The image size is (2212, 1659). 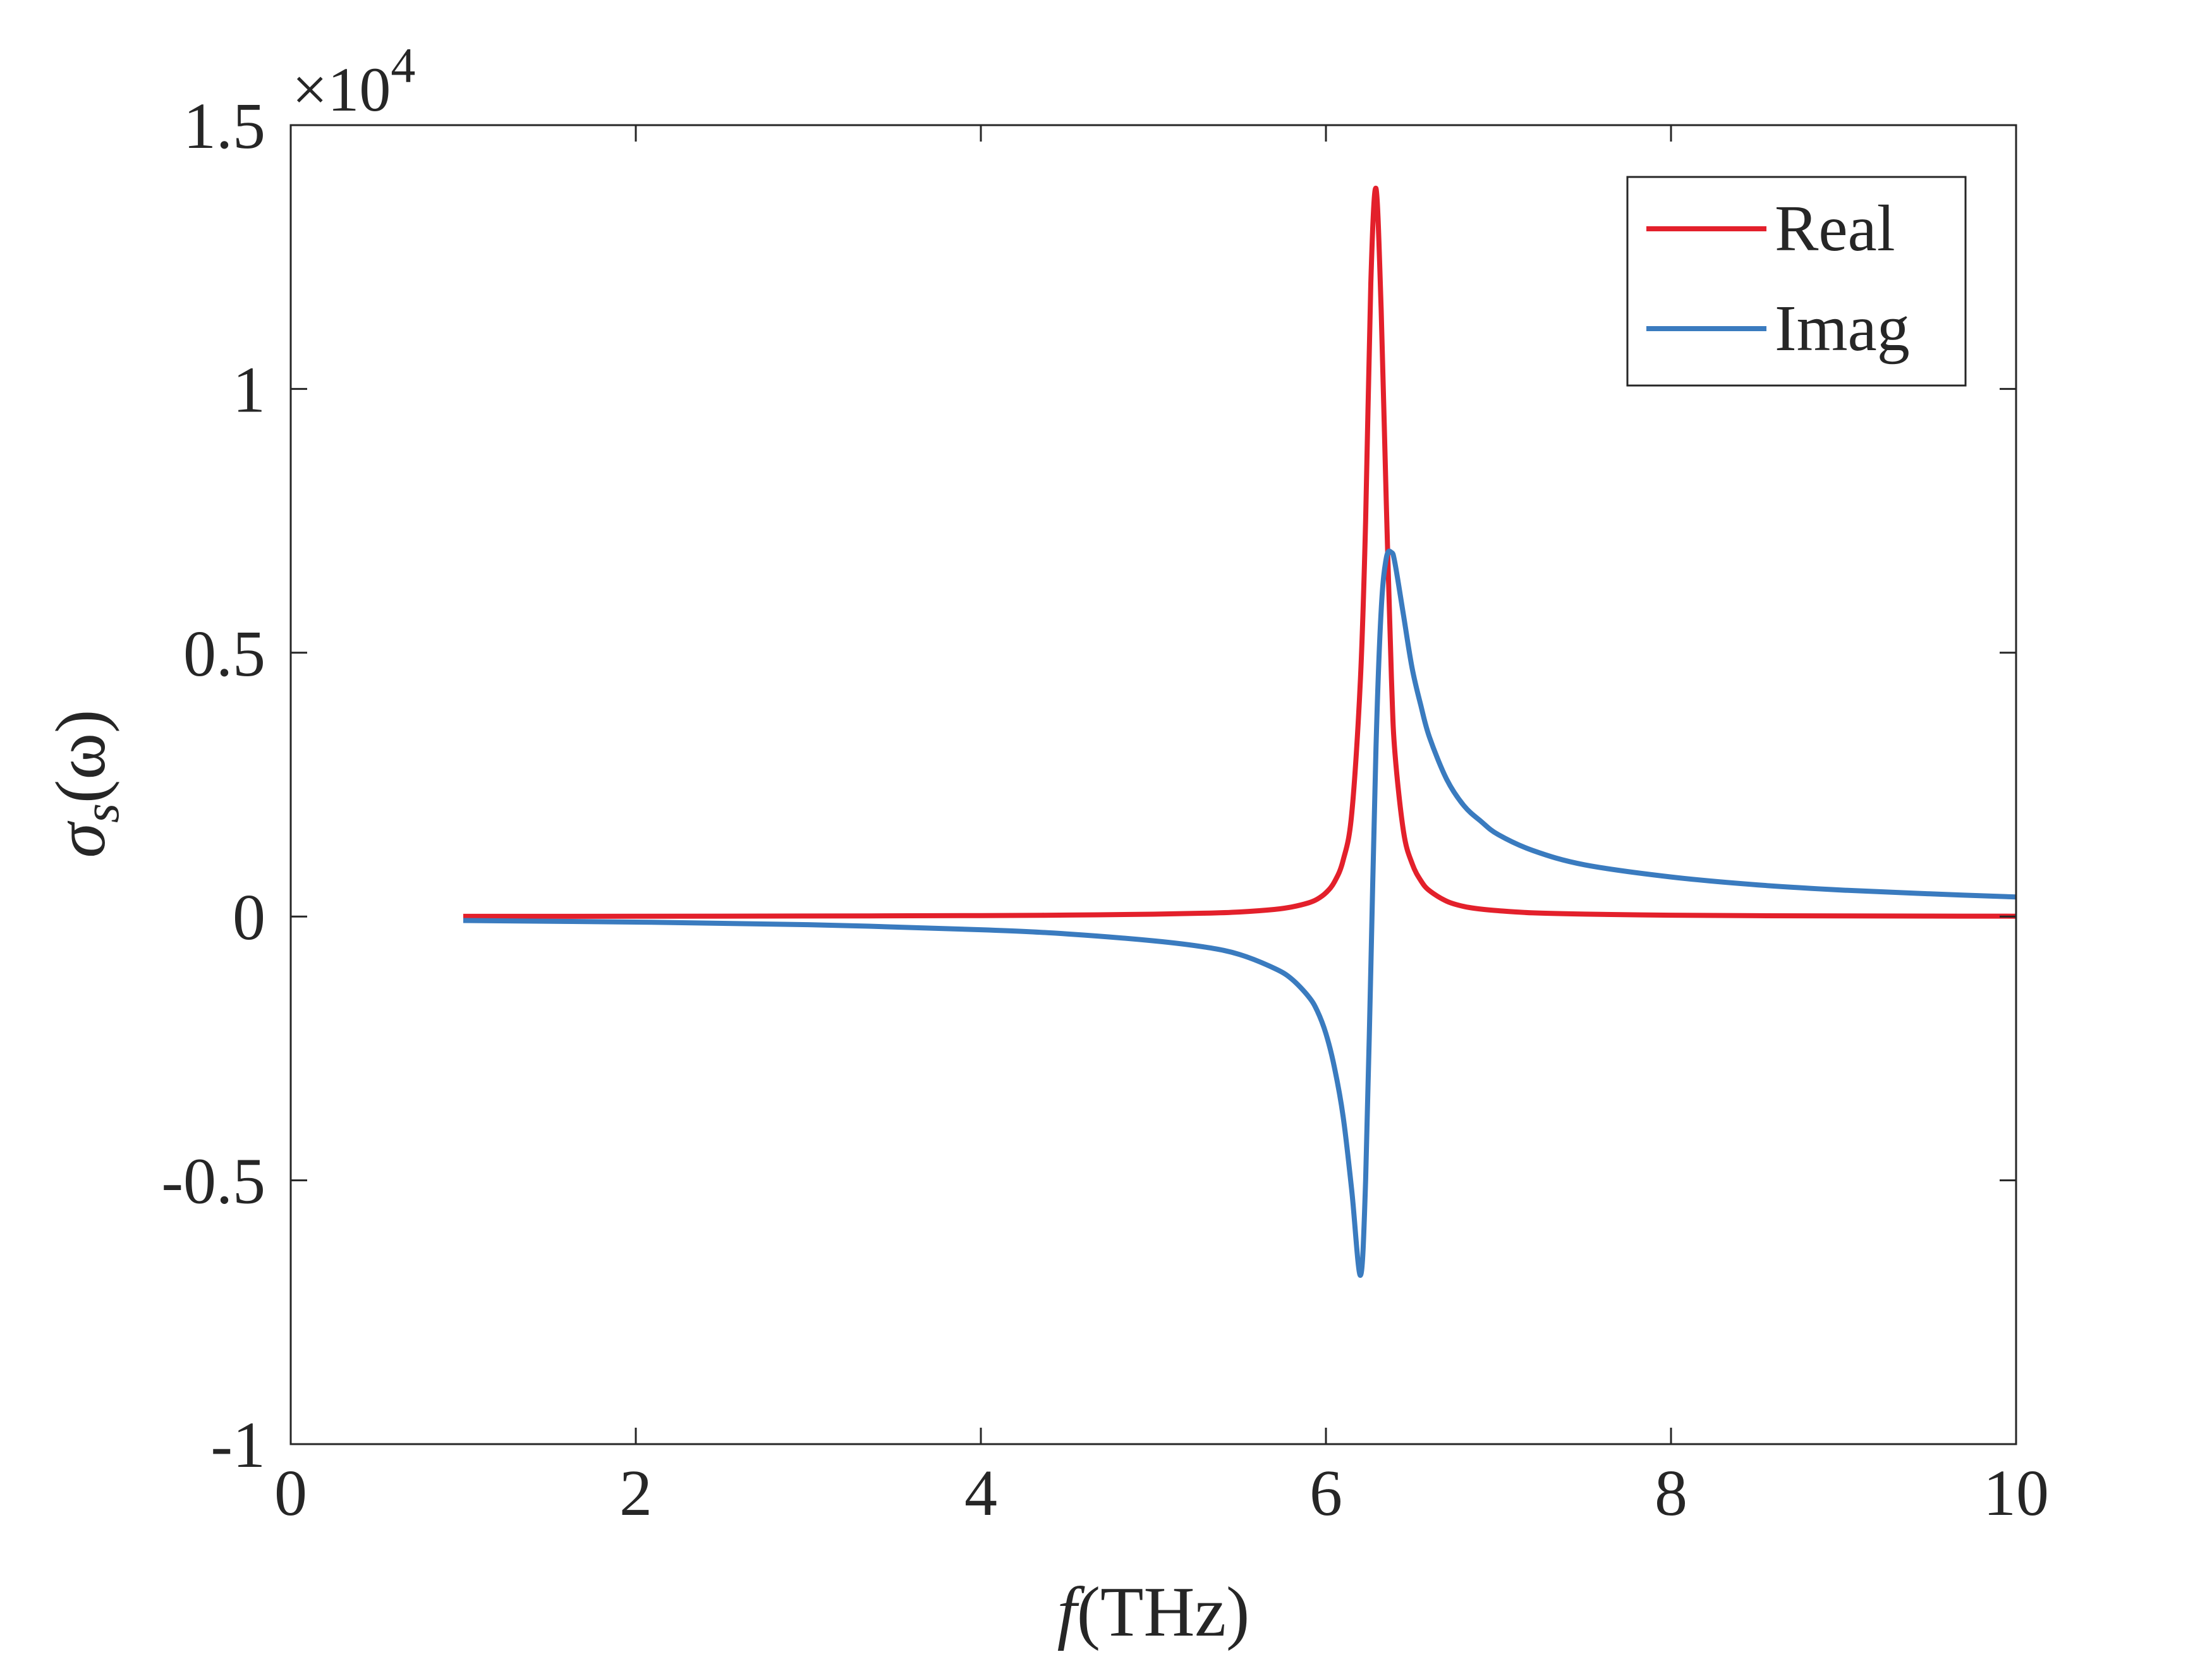 I want to click on y-axis-argument: (ω), so click(x=81, y=756).